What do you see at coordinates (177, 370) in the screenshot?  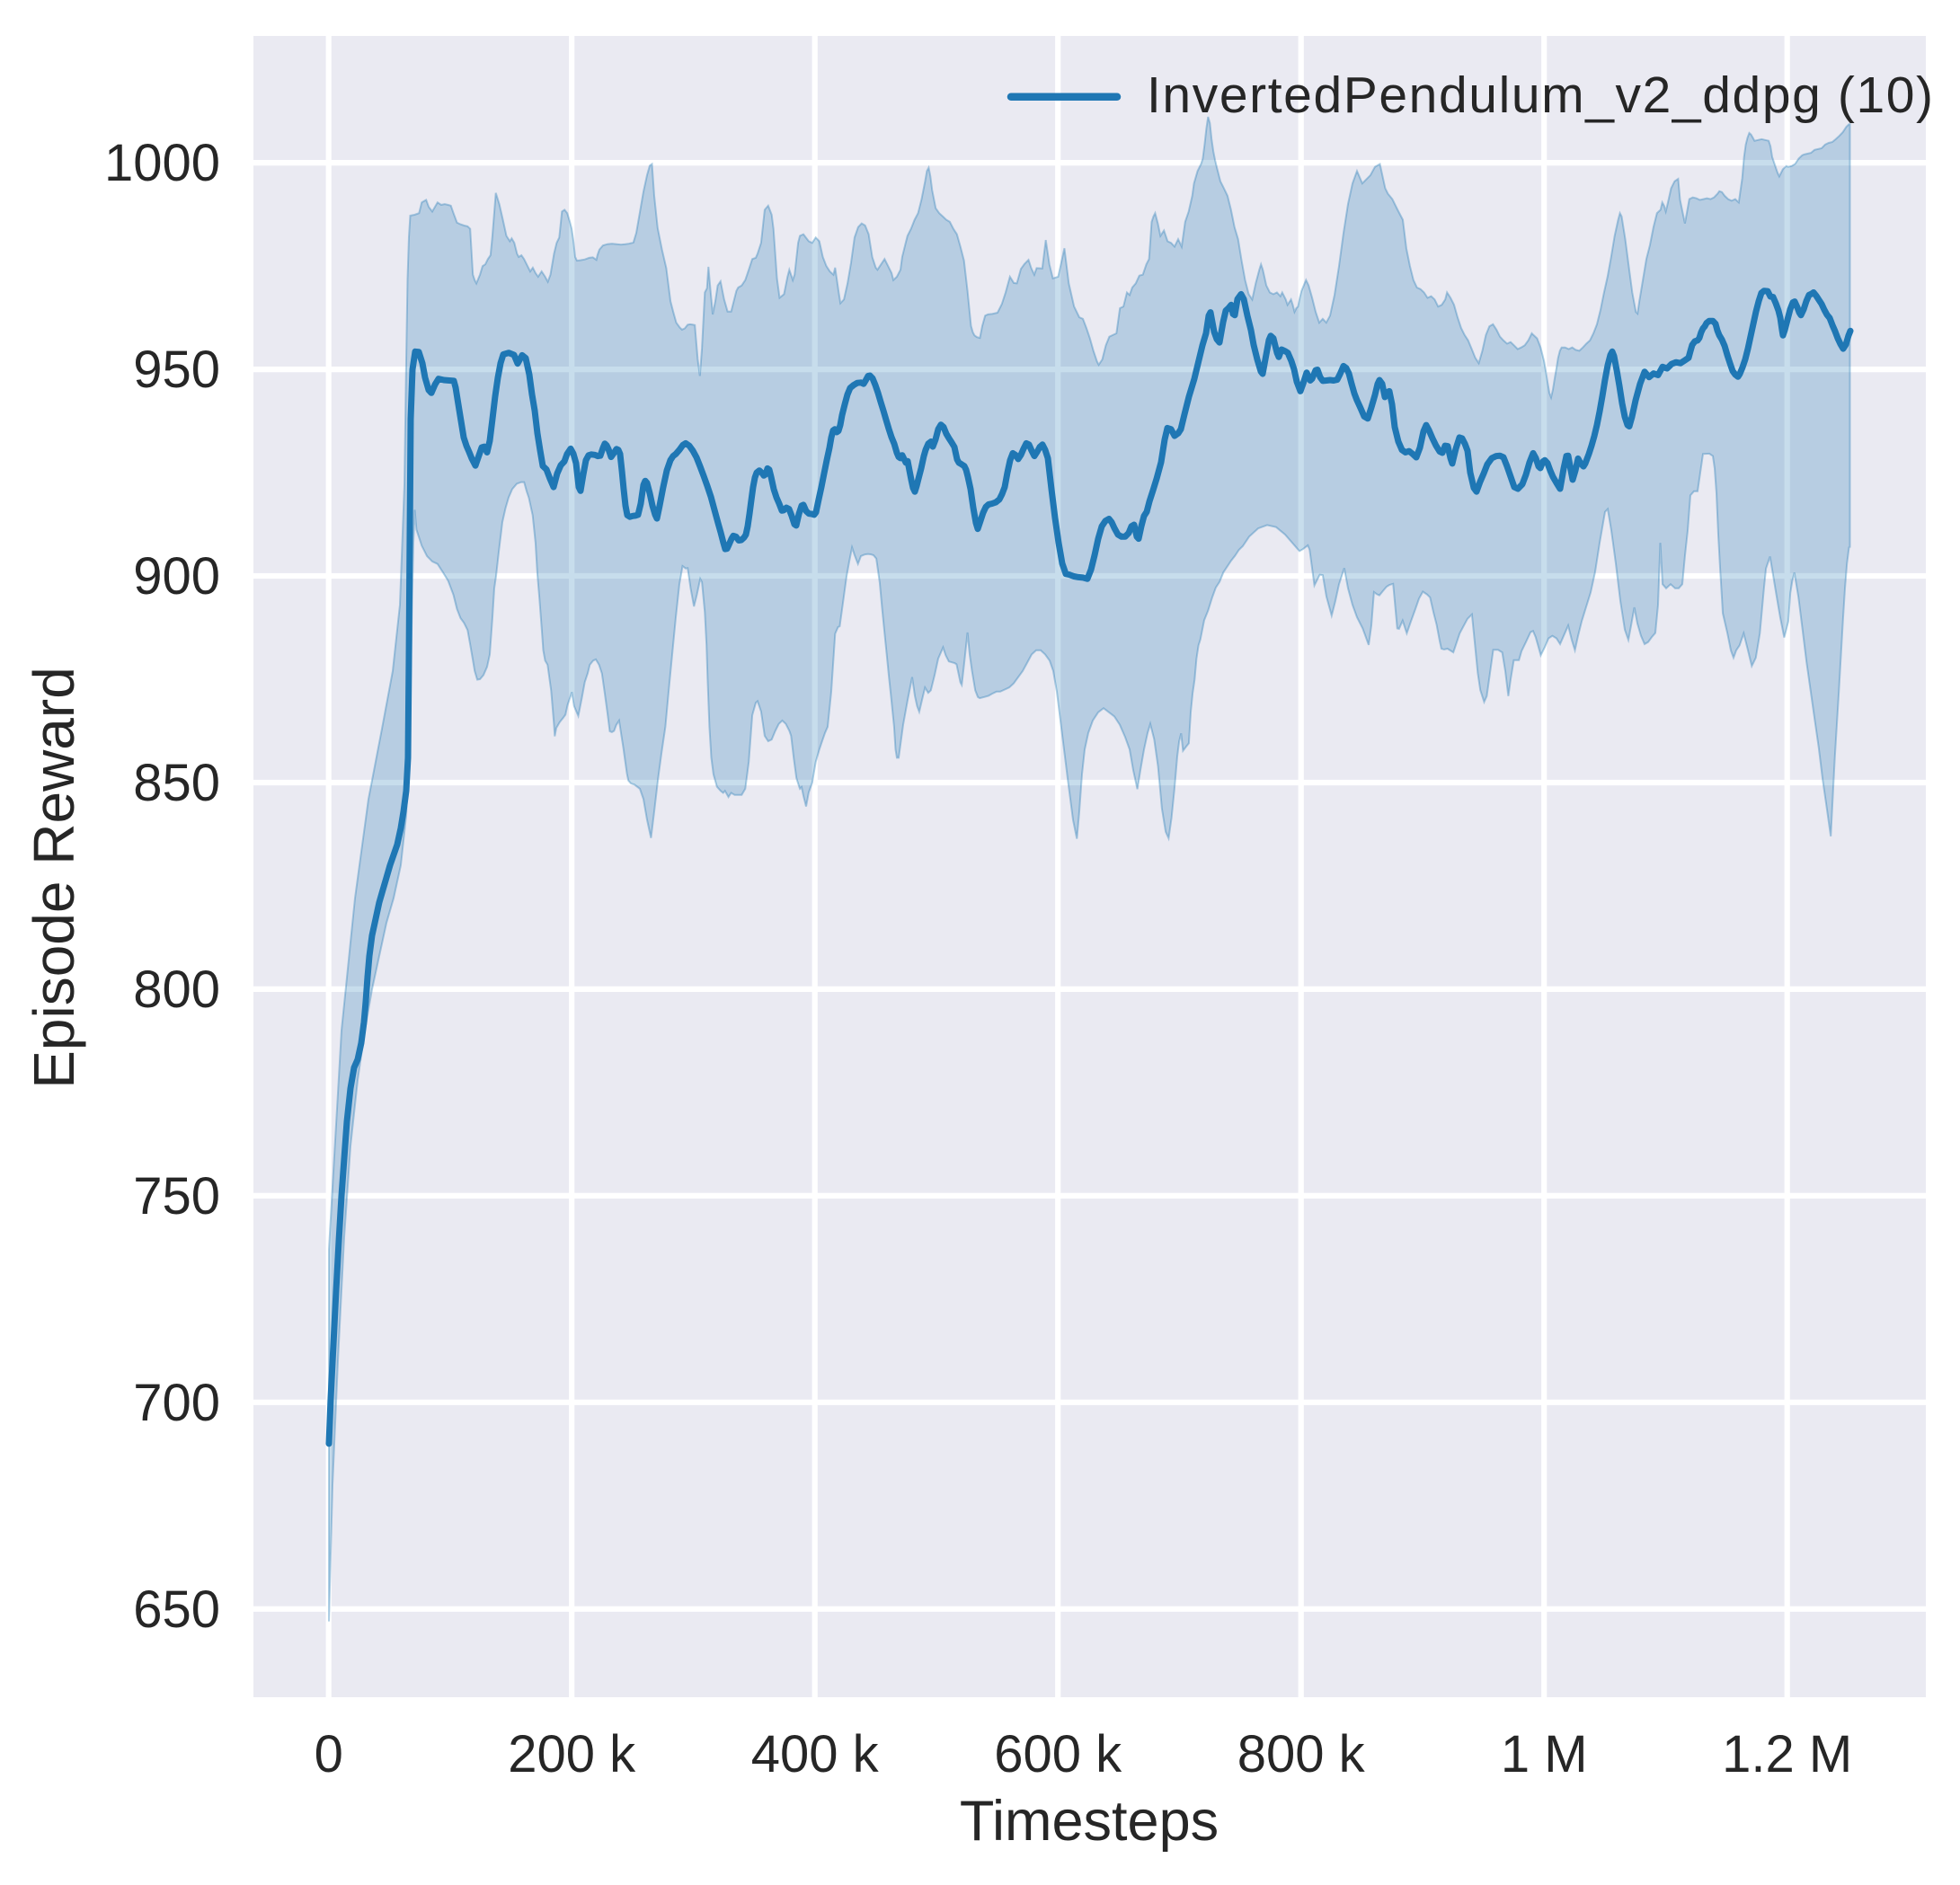 I see `svg-text: 950` at bounding box center [177, 370].